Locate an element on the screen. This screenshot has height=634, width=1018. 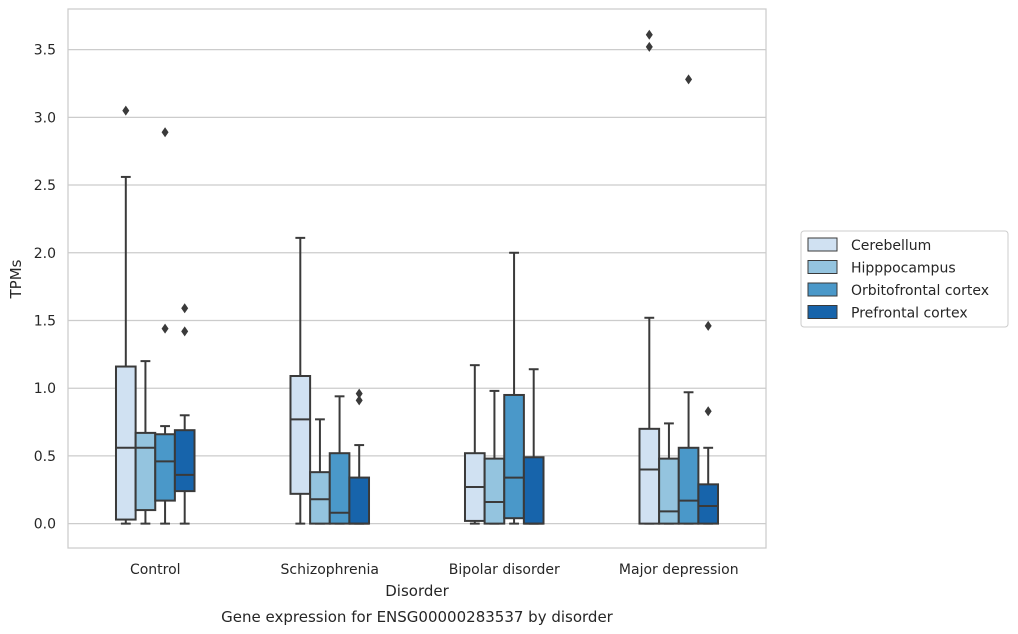
y-tick-label: 3.0 is located at coordinates (45, 118).